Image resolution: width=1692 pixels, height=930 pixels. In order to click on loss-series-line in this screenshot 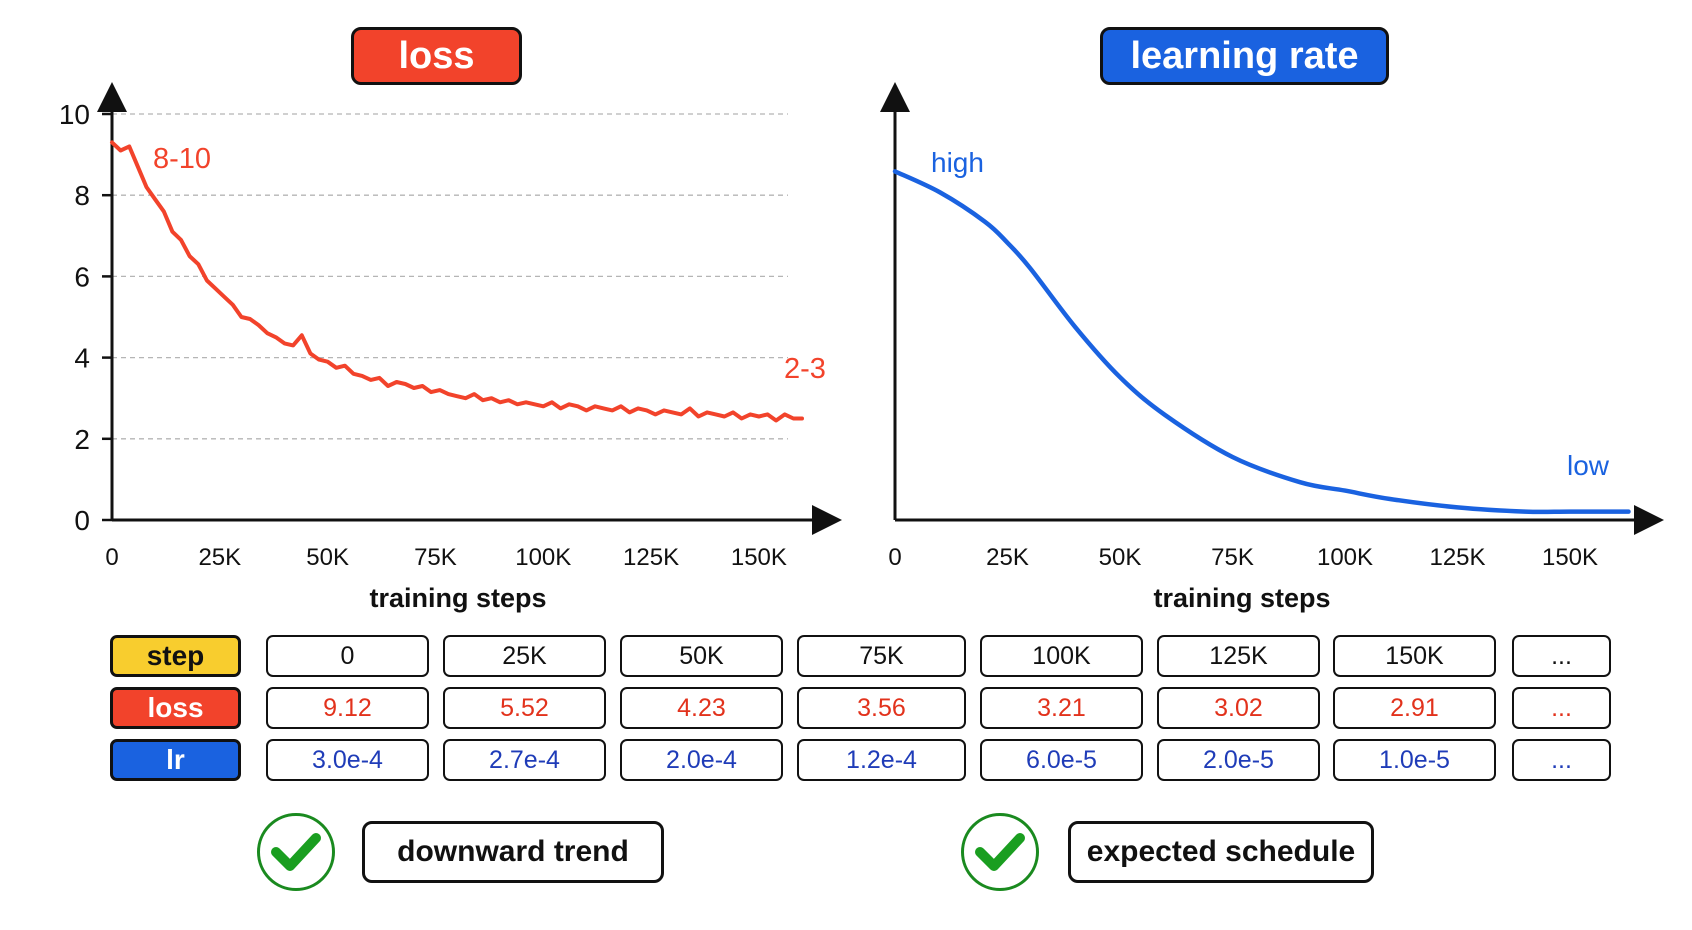, I will do `click(457, 281)`.